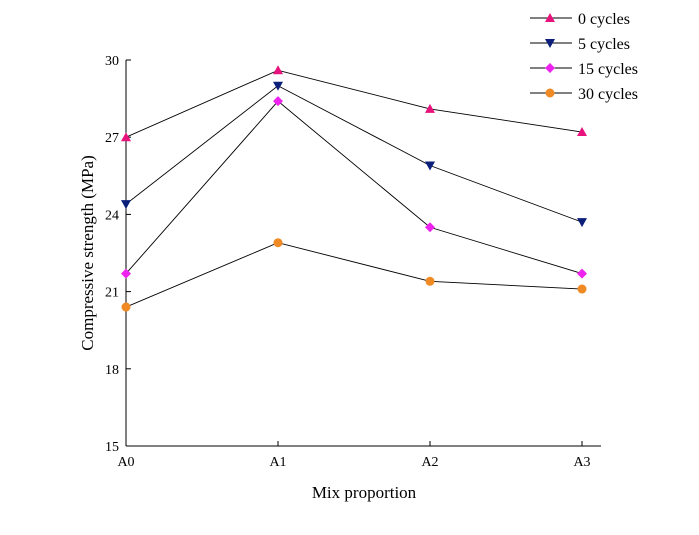  I want to click on legend-item: 30 cycles, so click(584, 94).